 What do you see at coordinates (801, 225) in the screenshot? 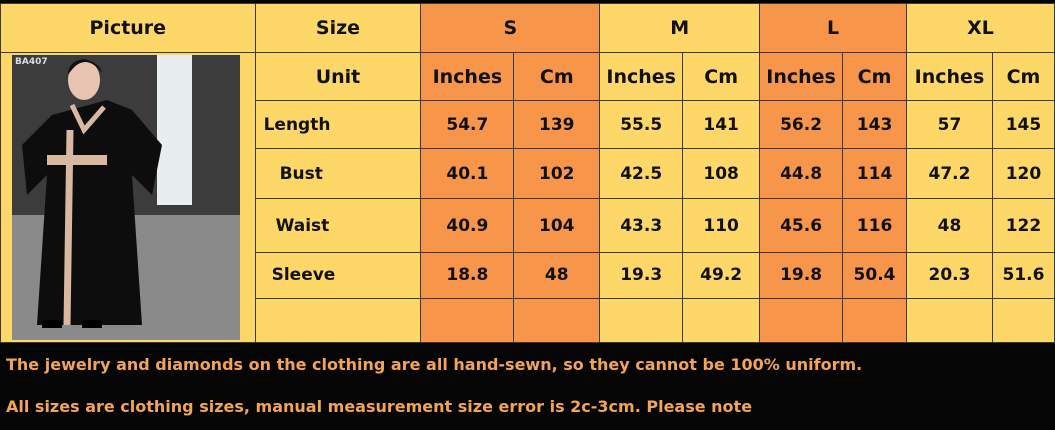
I see `cell: 45.6` at bounding box center [801, 225].